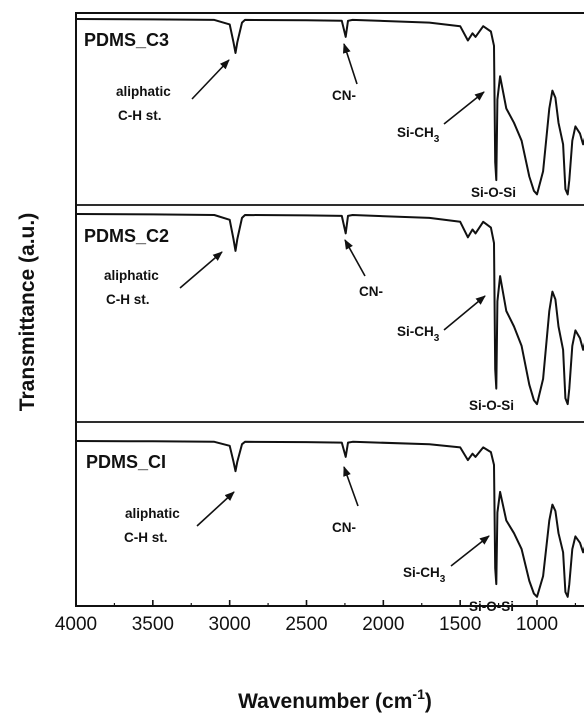 This screenshot has height=722, width=584. I want to click on x-tick-label: 3000, so click(230, 624).